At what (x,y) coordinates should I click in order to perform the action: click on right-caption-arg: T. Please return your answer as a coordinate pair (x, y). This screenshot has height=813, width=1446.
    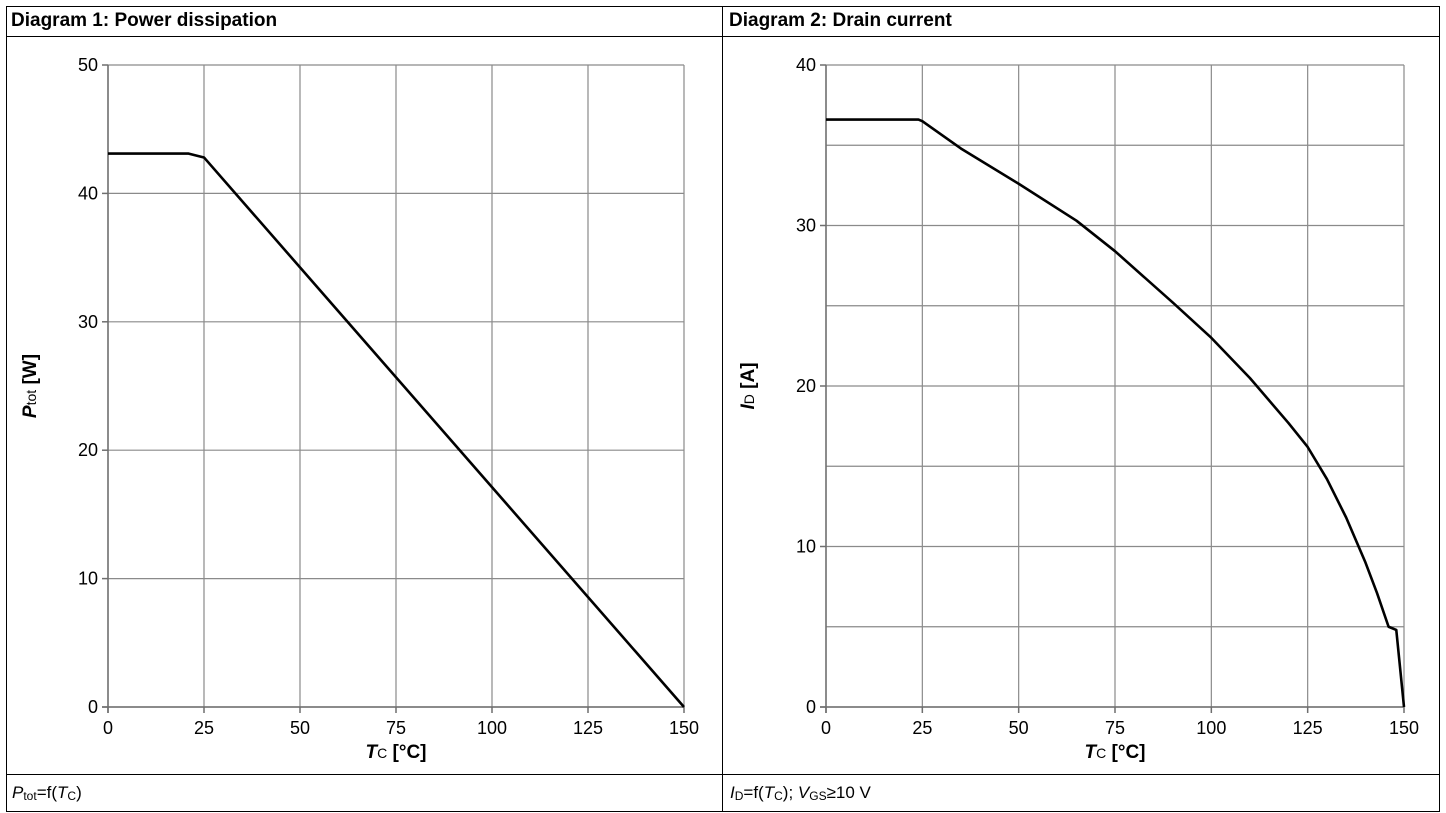
    Looking at the image, I should click on (769, 792).